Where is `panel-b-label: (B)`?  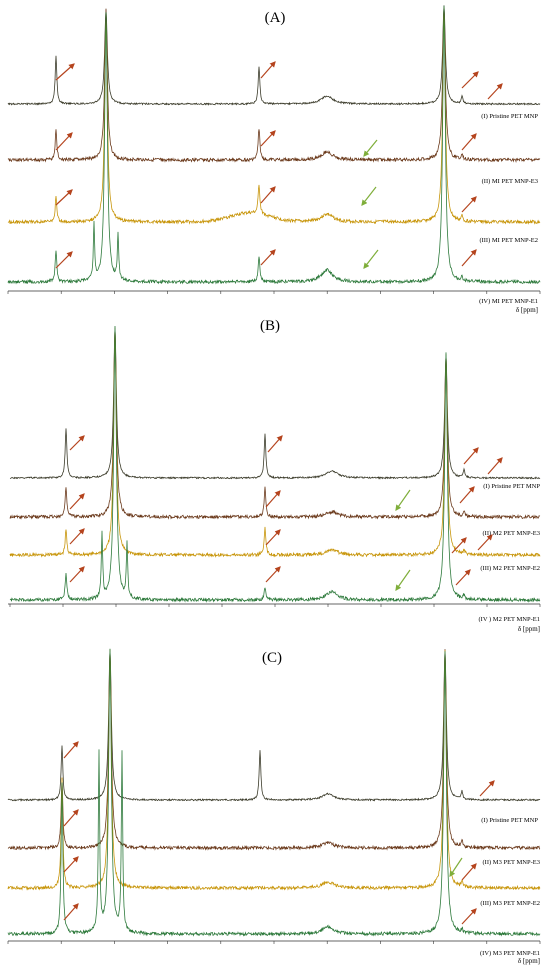 panel-b-label: (B) is located at coordinates (270, 326).